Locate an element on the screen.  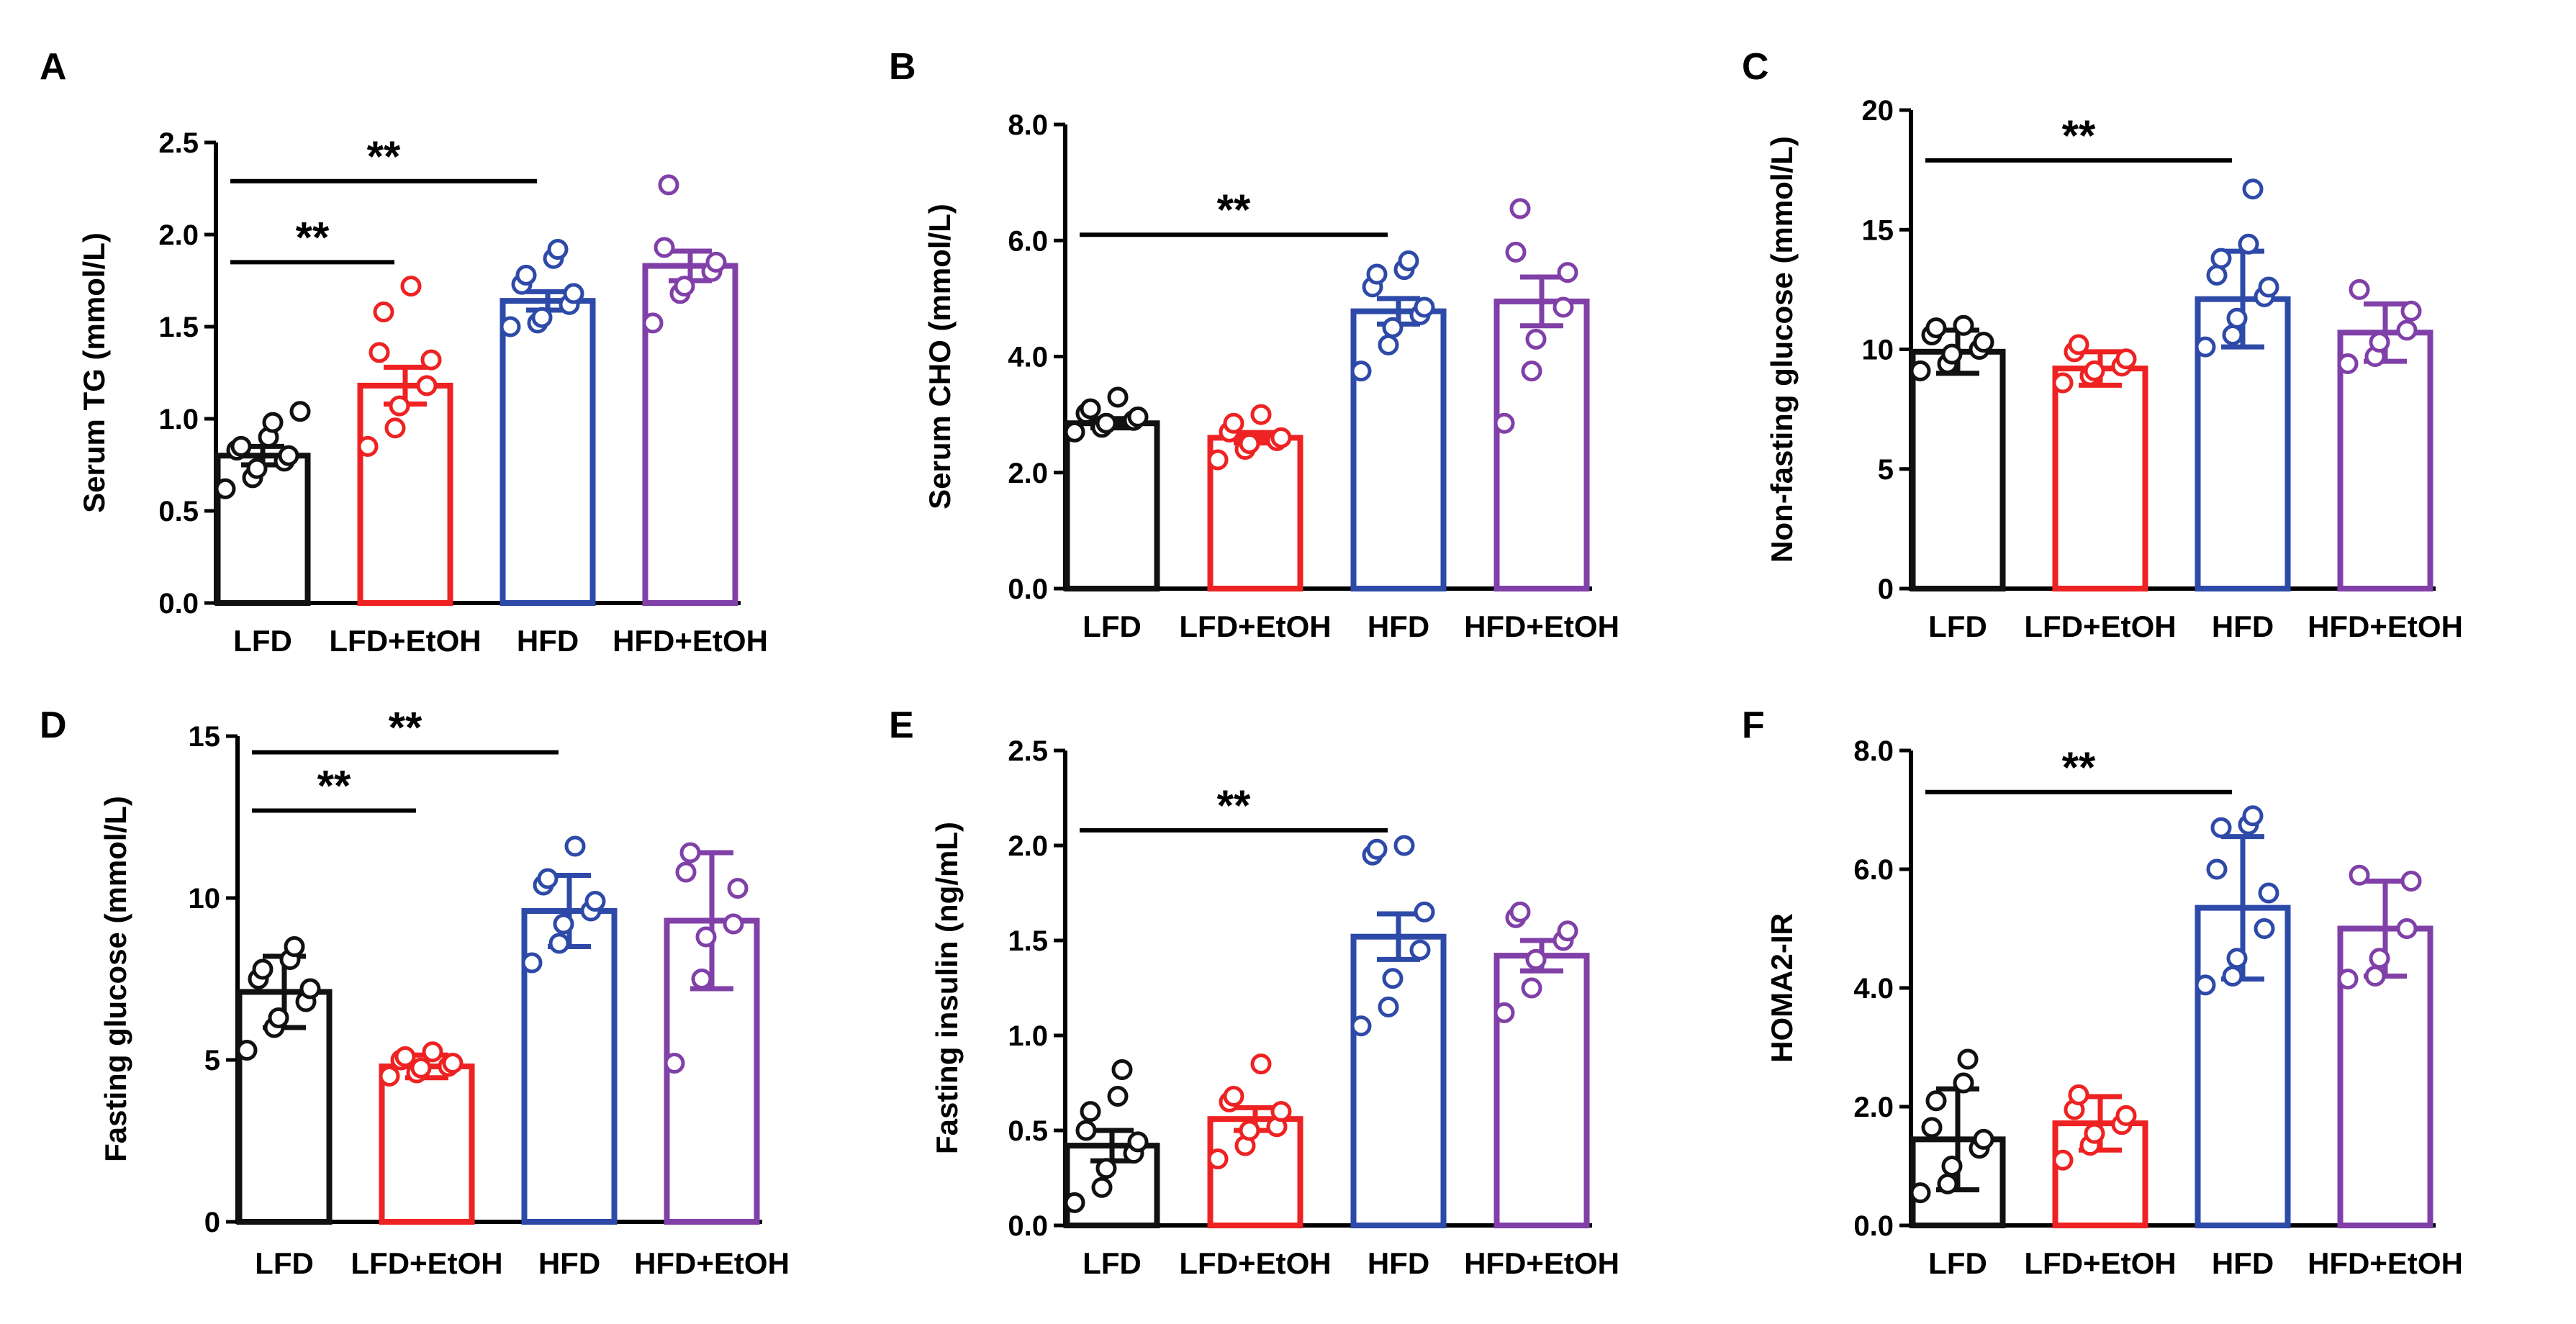
y-tick-label: 0 is located at coordinates (212, 1222).